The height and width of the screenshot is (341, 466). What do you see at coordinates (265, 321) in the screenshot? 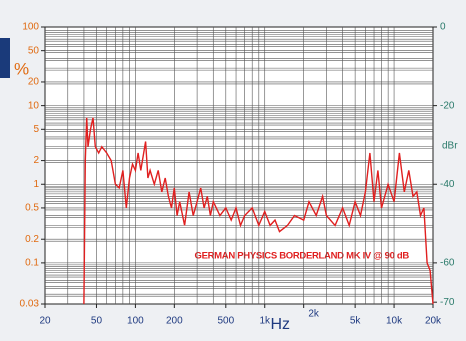
I see `x-tick-label: 1k` at bounding box center [265, 321].